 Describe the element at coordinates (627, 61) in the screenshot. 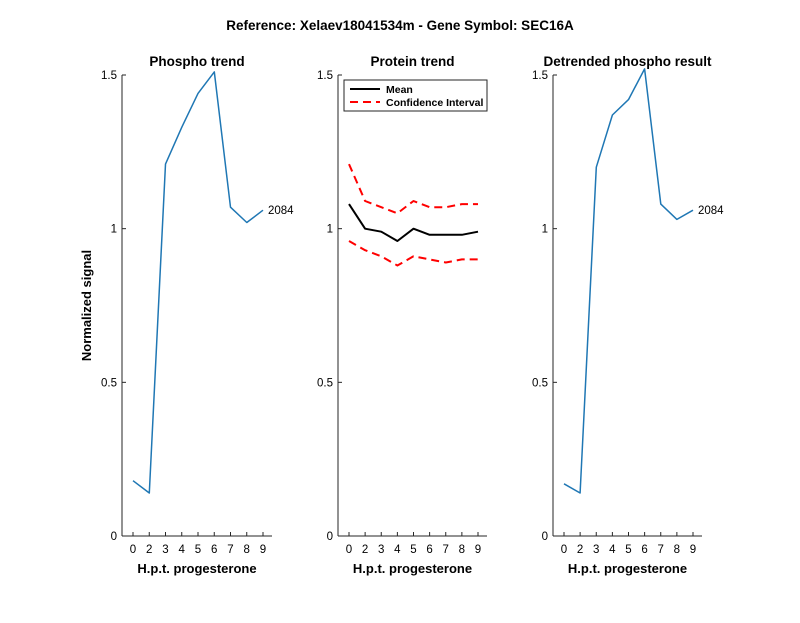

I see `panel-title: Detrended phospho result` at that location.